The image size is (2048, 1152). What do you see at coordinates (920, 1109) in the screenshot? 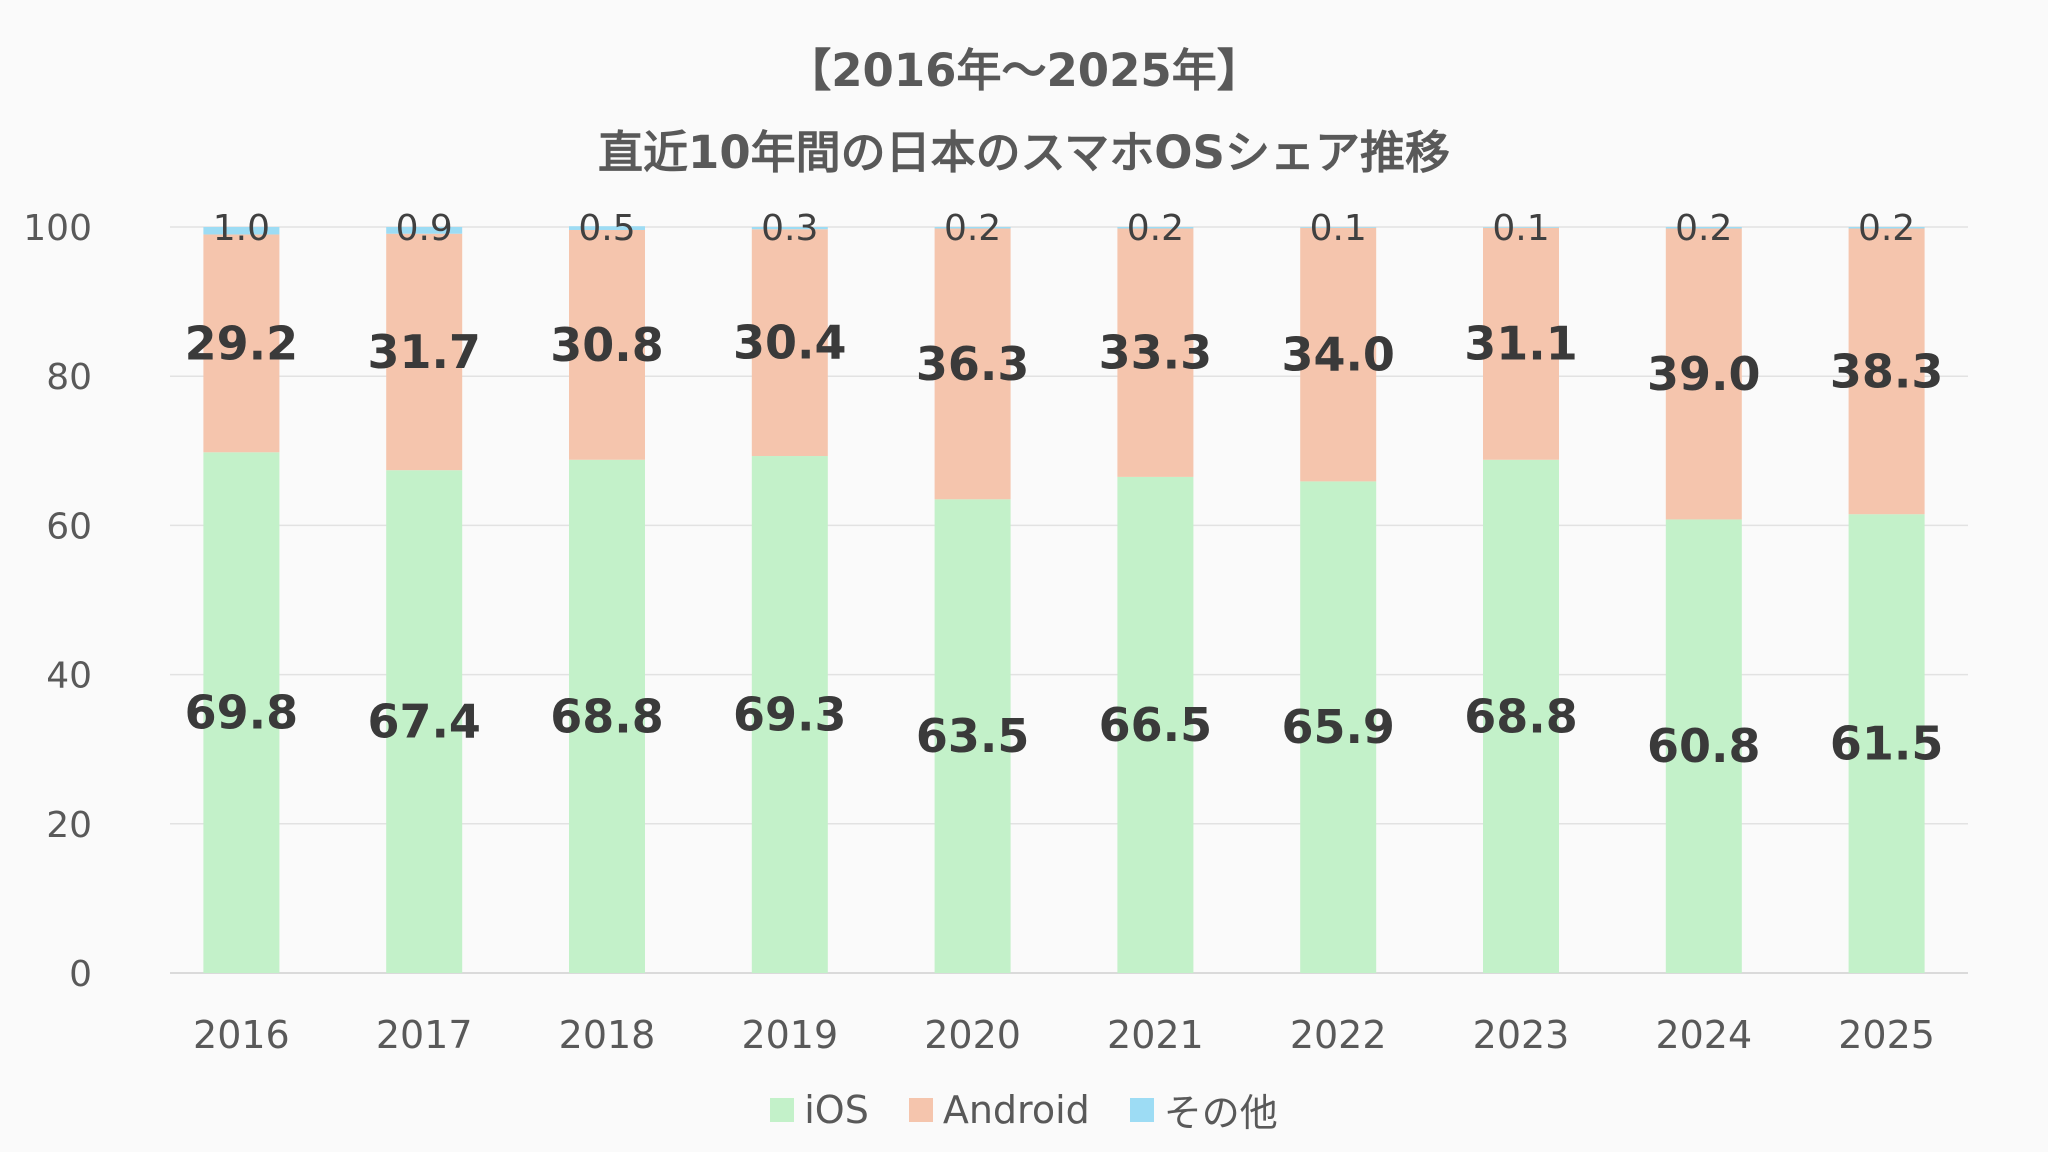
I see `legend-swatch-android` at bounding box center [920, 1109].